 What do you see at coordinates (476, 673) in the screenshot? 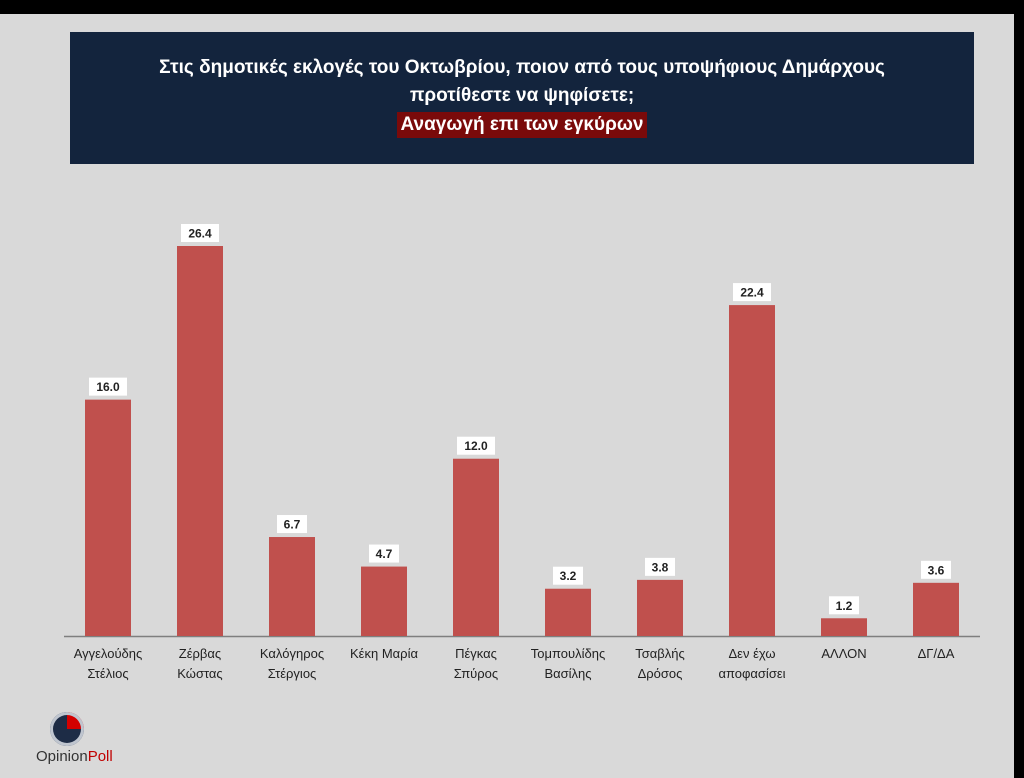
I see `x-tick-label: Σπύρος` at bounding box center [476, 673].